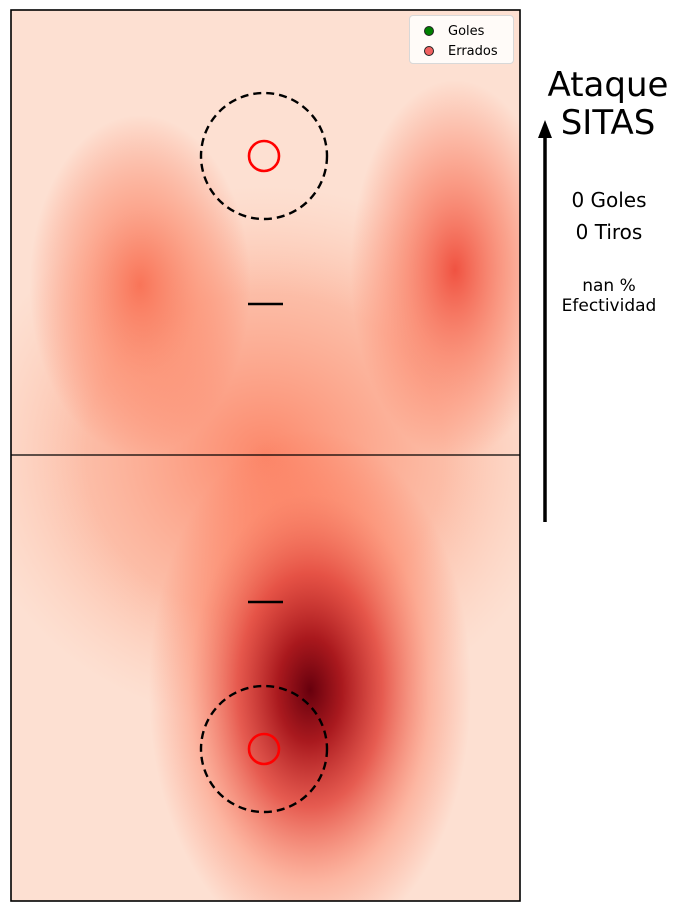 The height and width of the screenshot is (911, 680). What do you see at coordinates (545, 129) in the screenshot?
I see `attack-direction-arrow-icon` at bounding box center [545, 129].